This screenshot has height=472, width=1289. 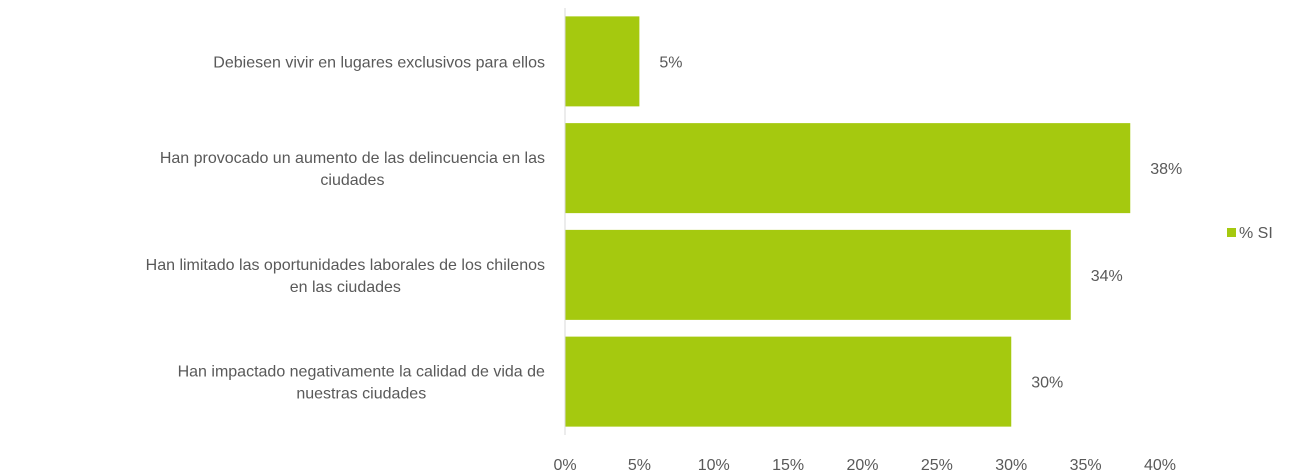 I want to click on x-tick-label: 15%, so click(x=788, y=464).